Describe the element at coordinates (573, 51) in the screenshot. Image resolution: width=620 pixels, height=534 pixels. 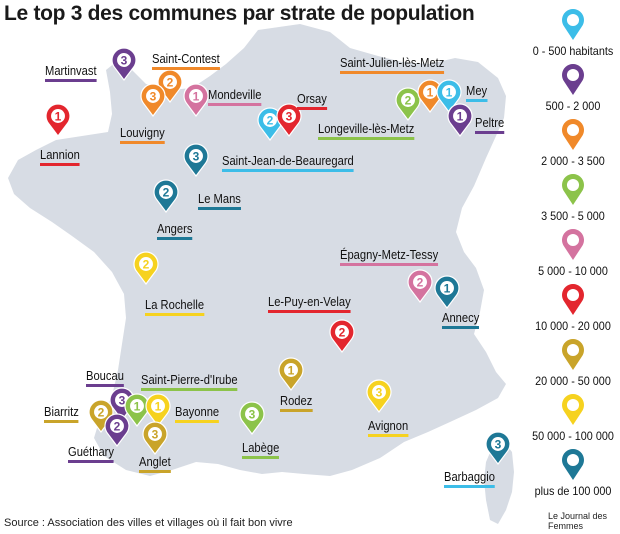
I see `legend-label: 0 - 500 habitants` at that location.